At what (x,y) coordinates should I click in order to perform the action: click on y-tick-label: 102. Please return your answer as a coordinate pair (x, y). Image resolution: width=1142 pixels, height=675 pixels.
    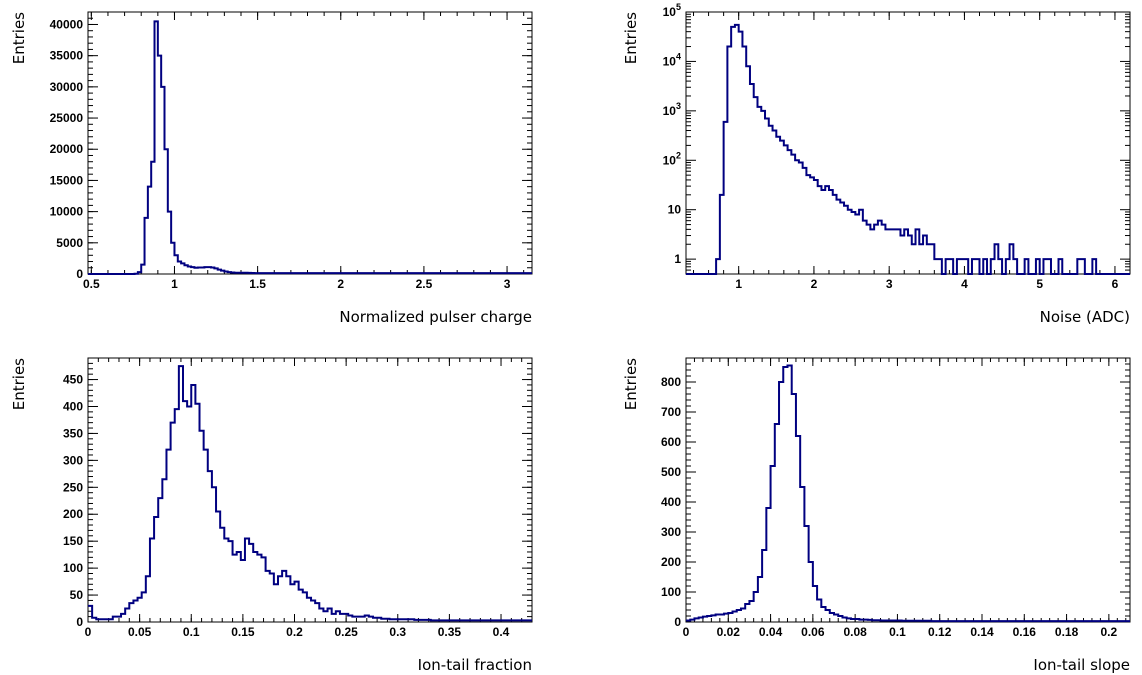
    Looking at the image, I should click on (672, 158).